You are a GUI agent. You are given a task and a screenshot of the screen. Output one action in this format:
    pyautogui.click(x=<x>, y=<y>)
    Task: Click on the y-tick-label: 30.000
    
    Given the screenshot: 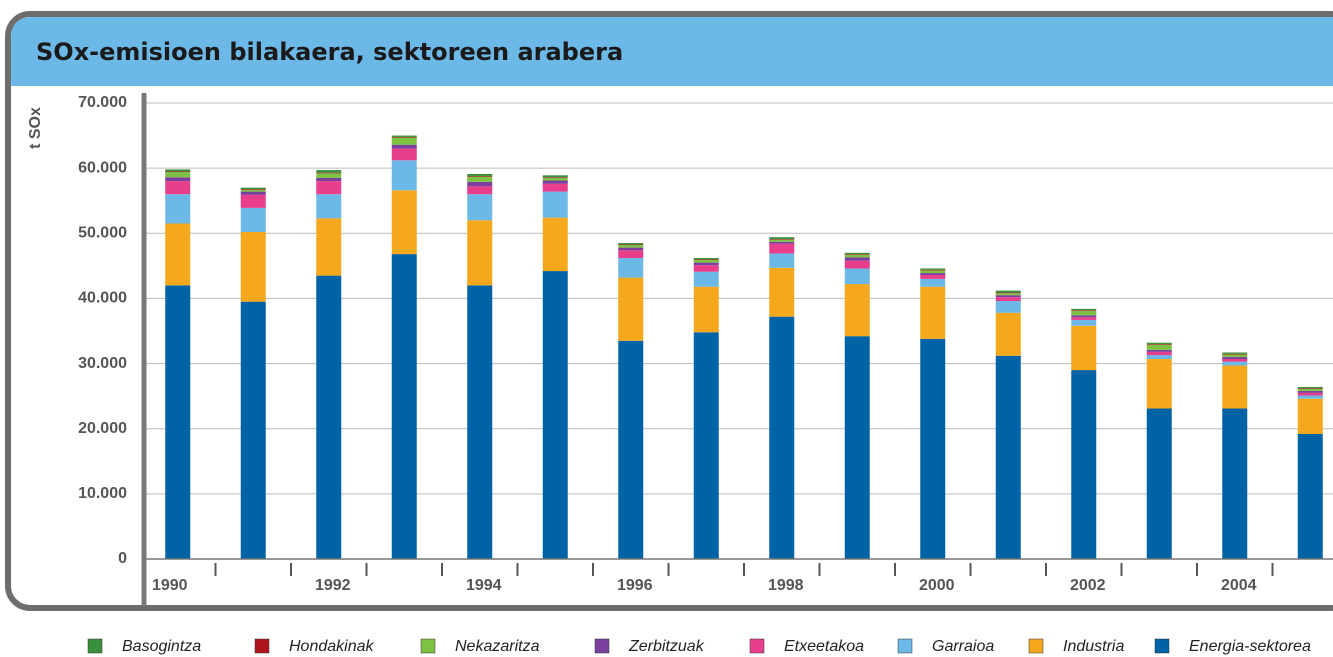 What is the action you would take?
    pyautogui.click(x=102, y=363)
    